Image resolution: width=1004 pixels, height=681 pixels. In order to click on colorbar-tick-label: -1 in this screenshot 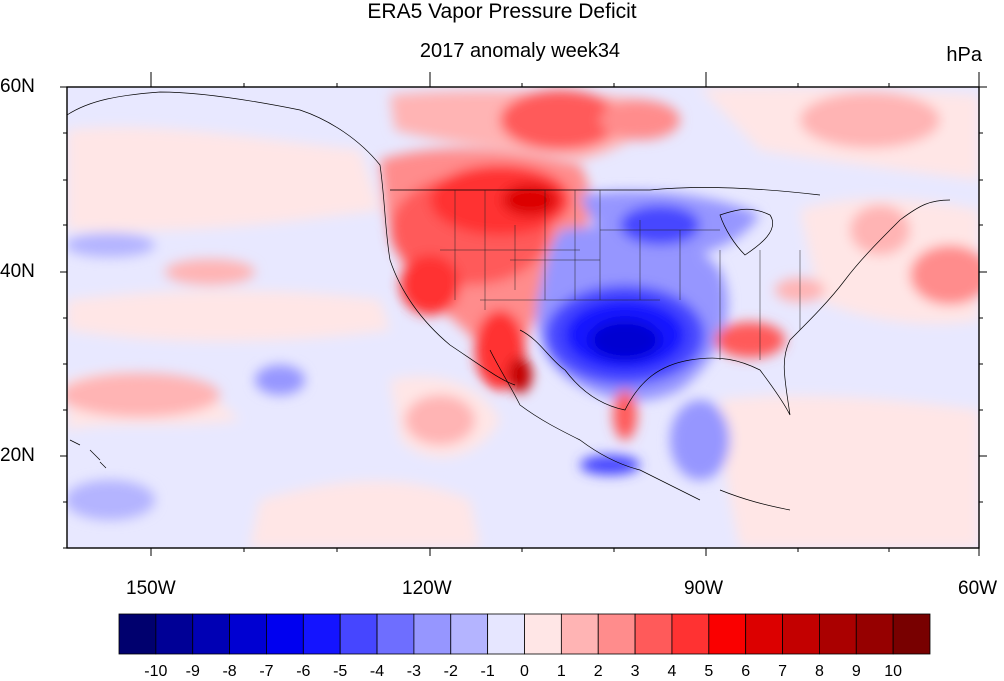, I will do `click(488, 671)`.